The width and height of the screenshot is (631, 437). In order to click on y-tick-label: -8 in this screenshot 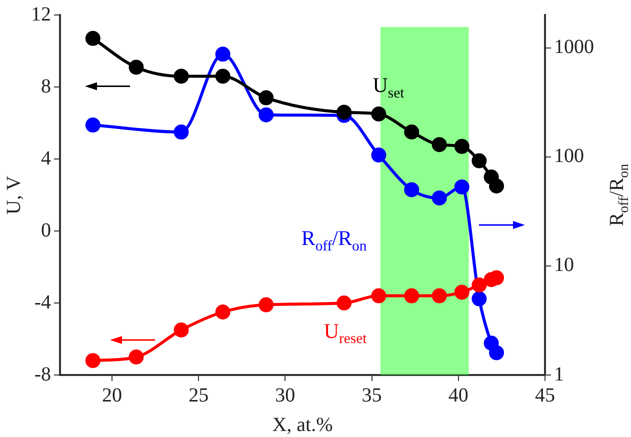, I will do `click(42, 374)`.